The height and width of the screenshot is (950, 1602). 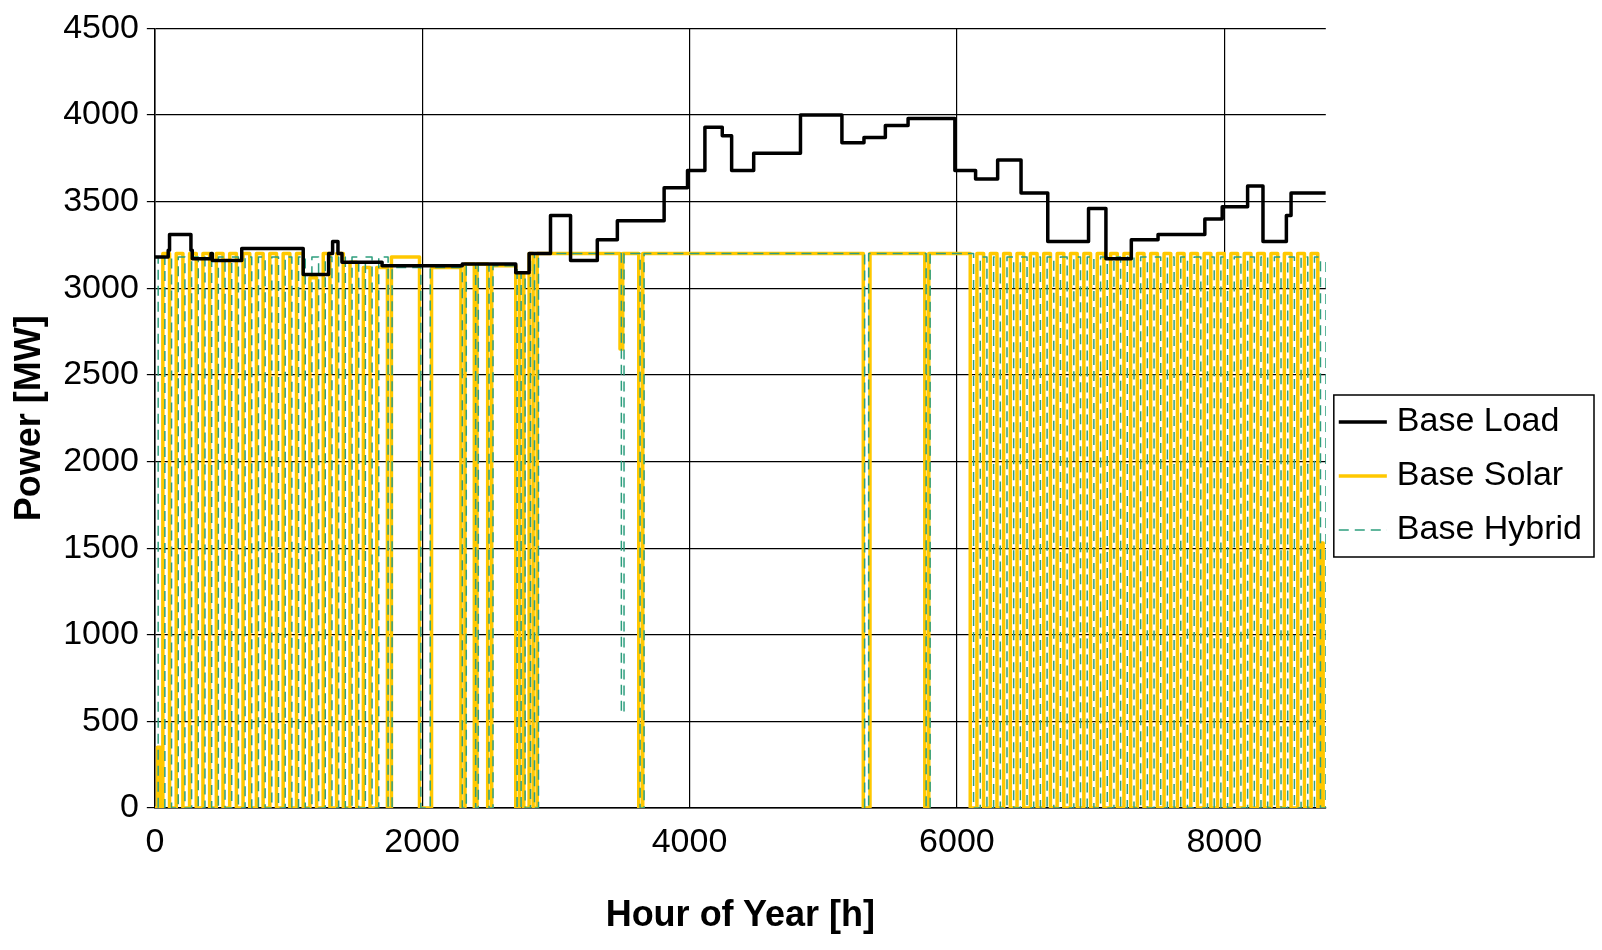 I want to click on y-tick-label: 3500, so click(x=101, y=199).